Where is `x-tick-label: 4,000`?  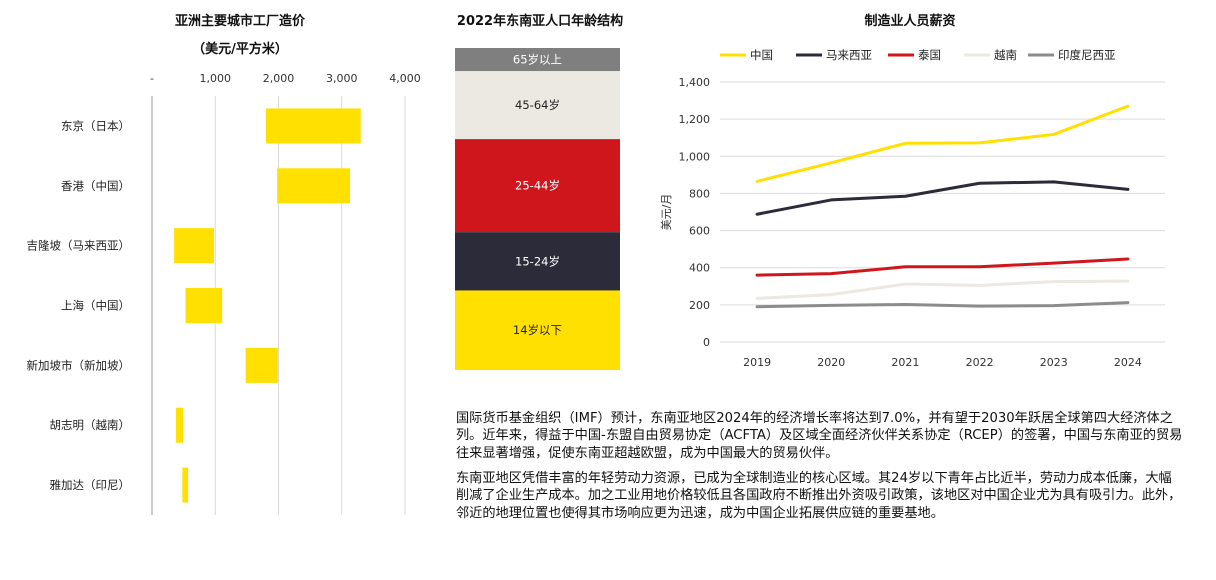
x-tick-label: 4,000 is located at coordinates (405, 78).